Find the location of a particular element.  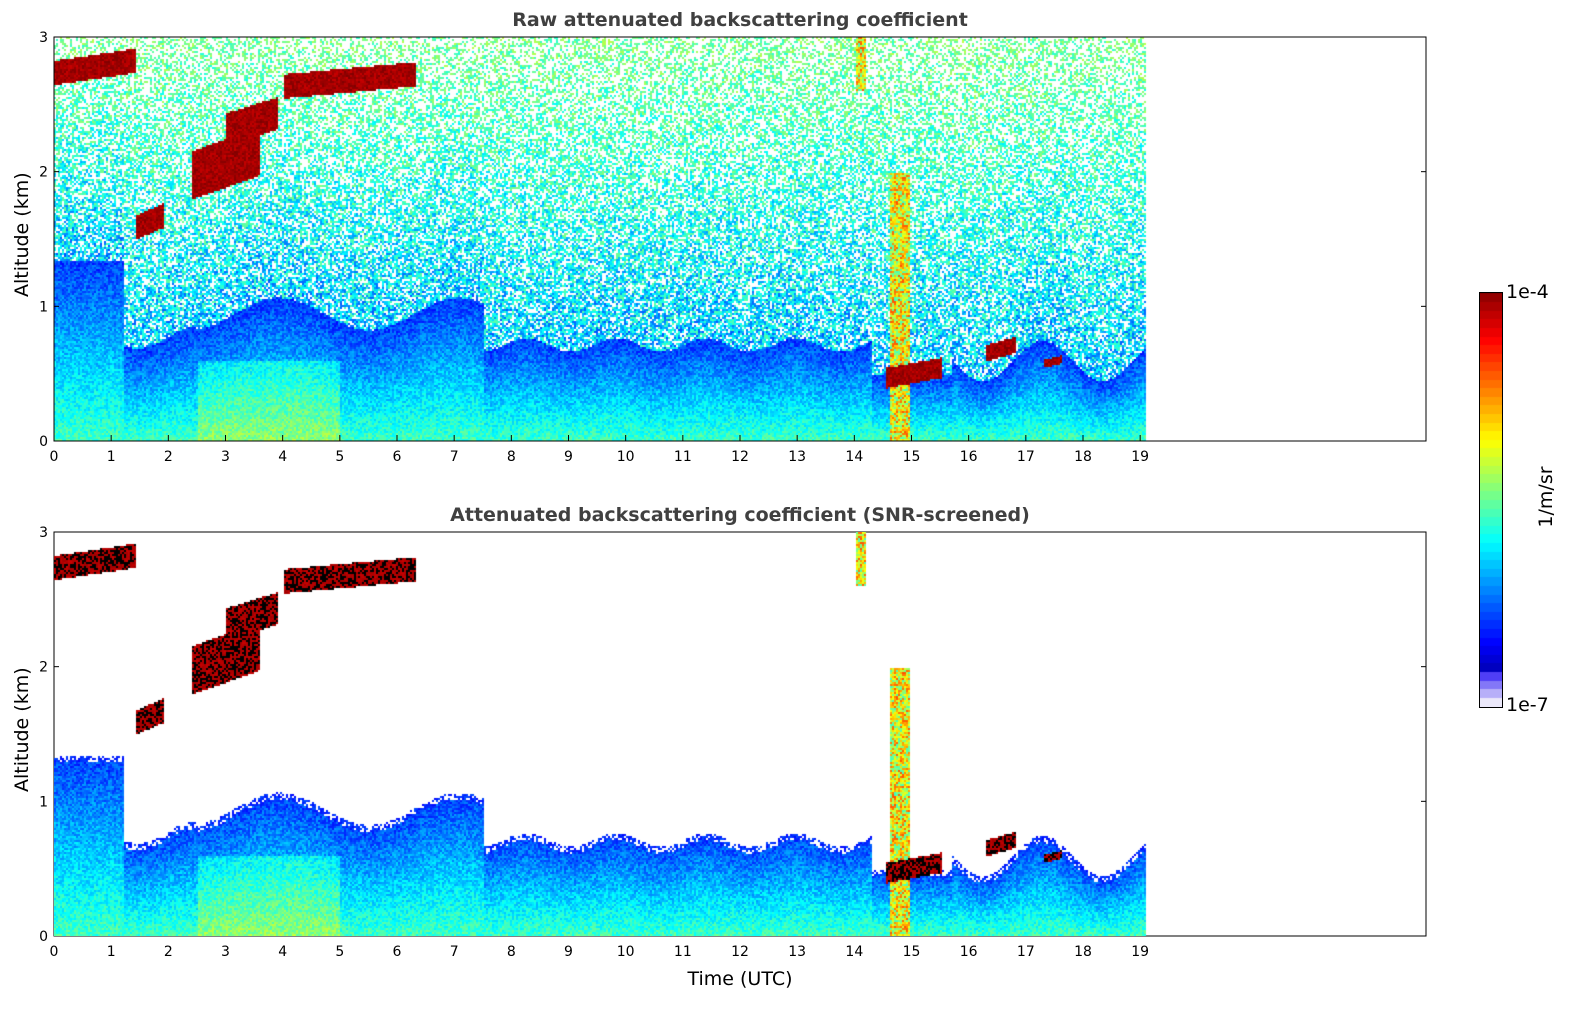

panel-1-ytick-label: 2 is located at coordinates (43, 173).